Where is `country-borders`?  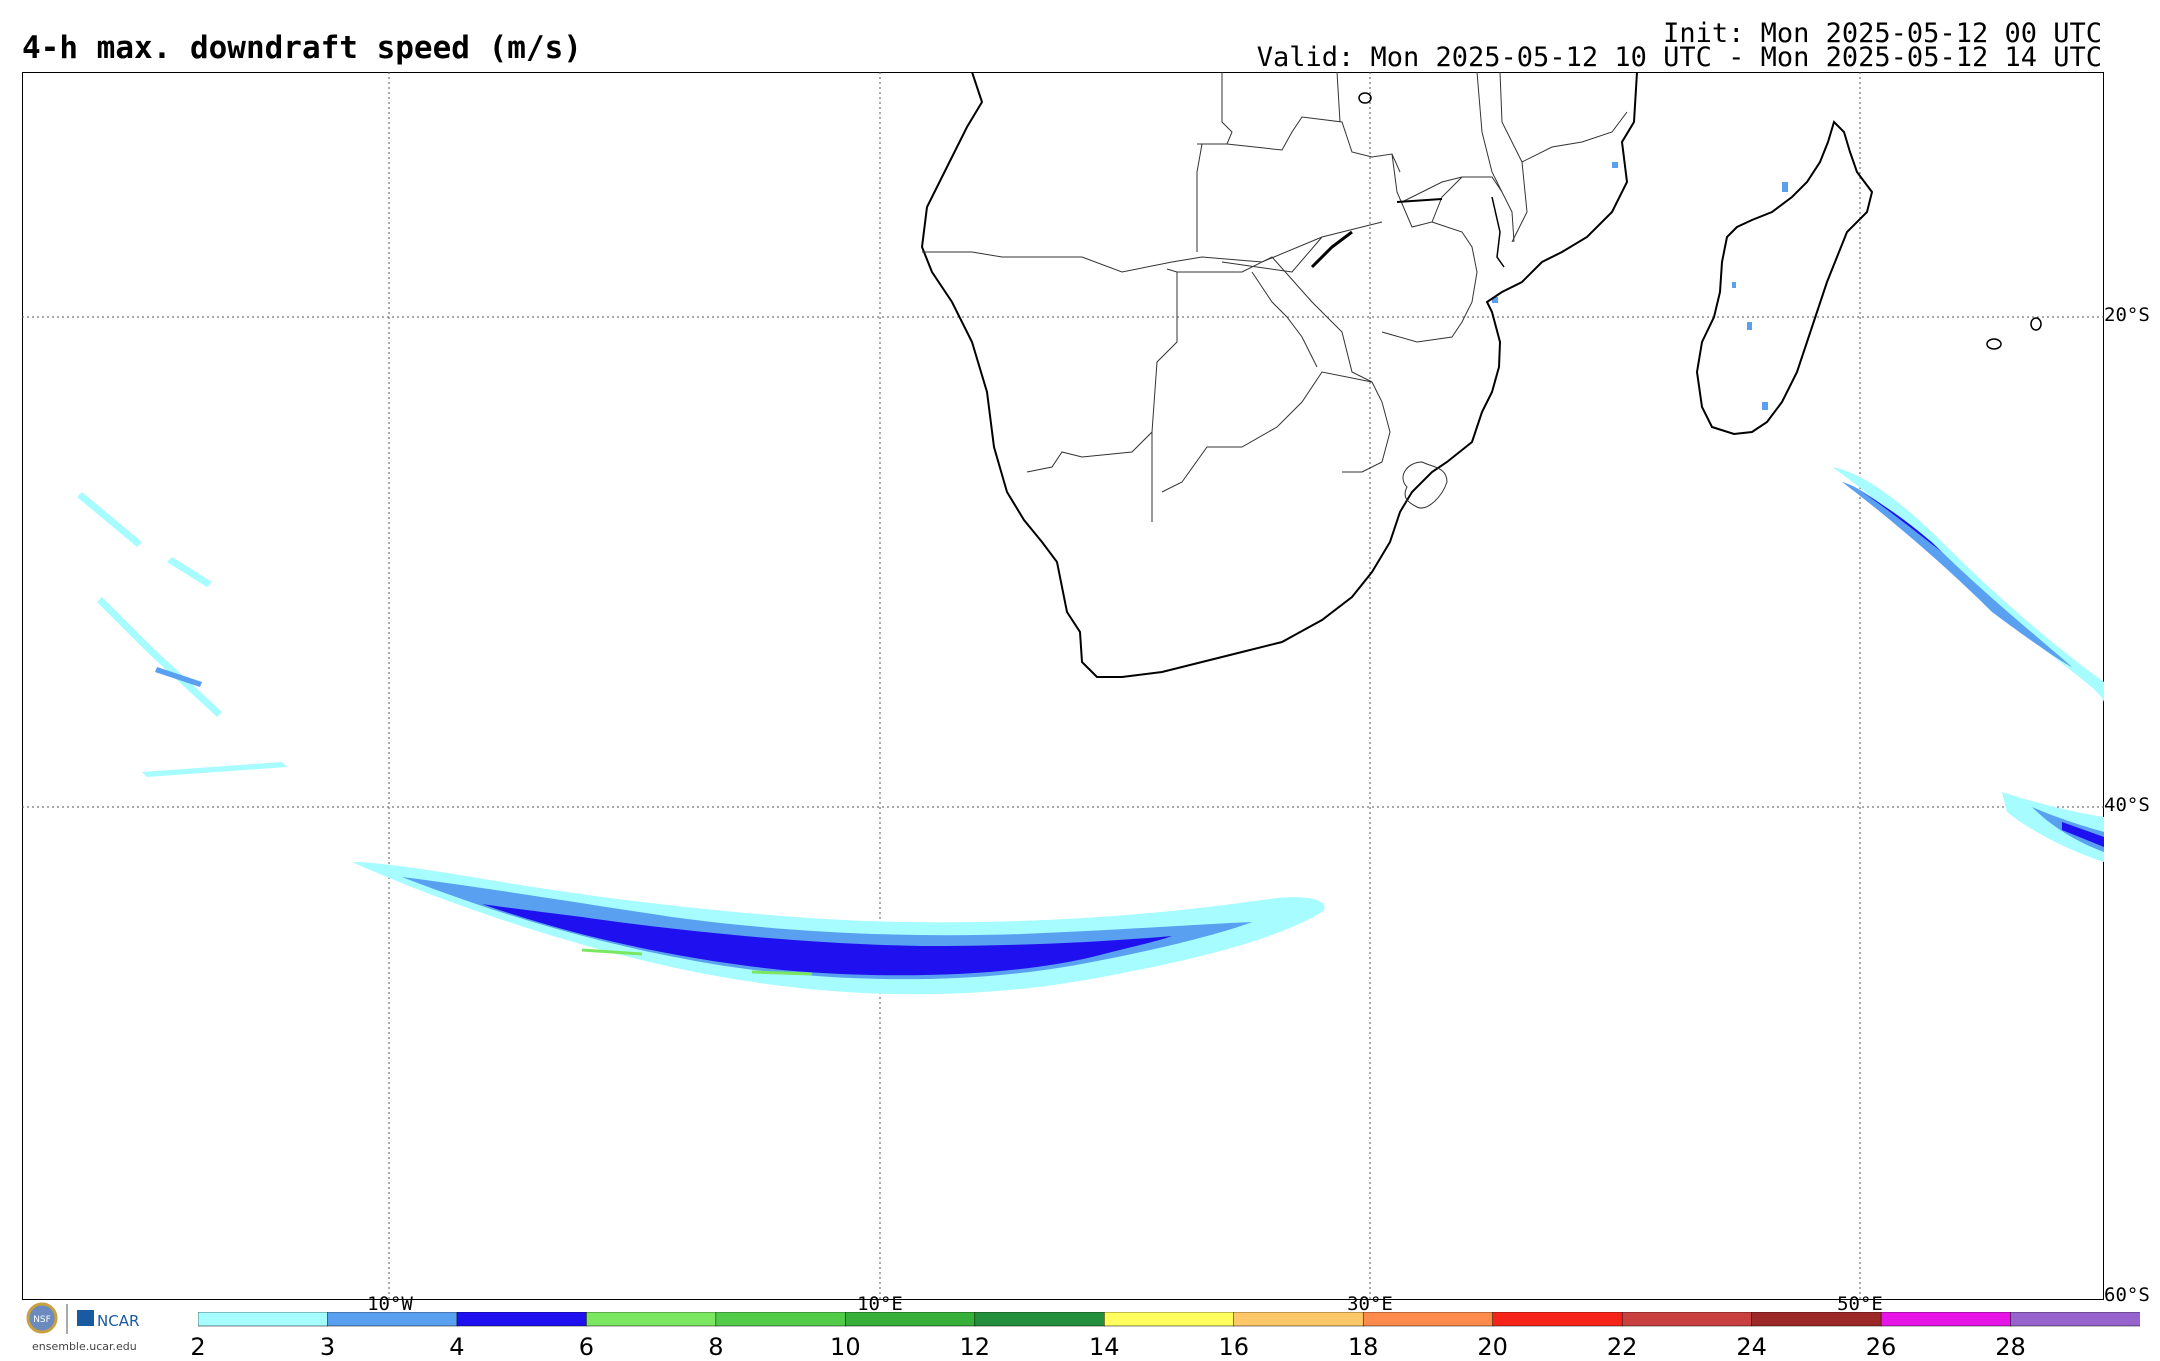
country-borders is located at coordinates (1275, 297).